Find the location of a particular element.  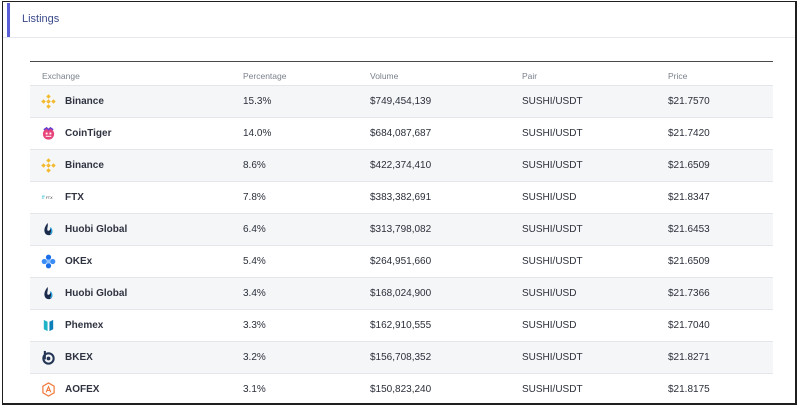

percentage-cell: 3.2% is located at coordinates (254, 357).